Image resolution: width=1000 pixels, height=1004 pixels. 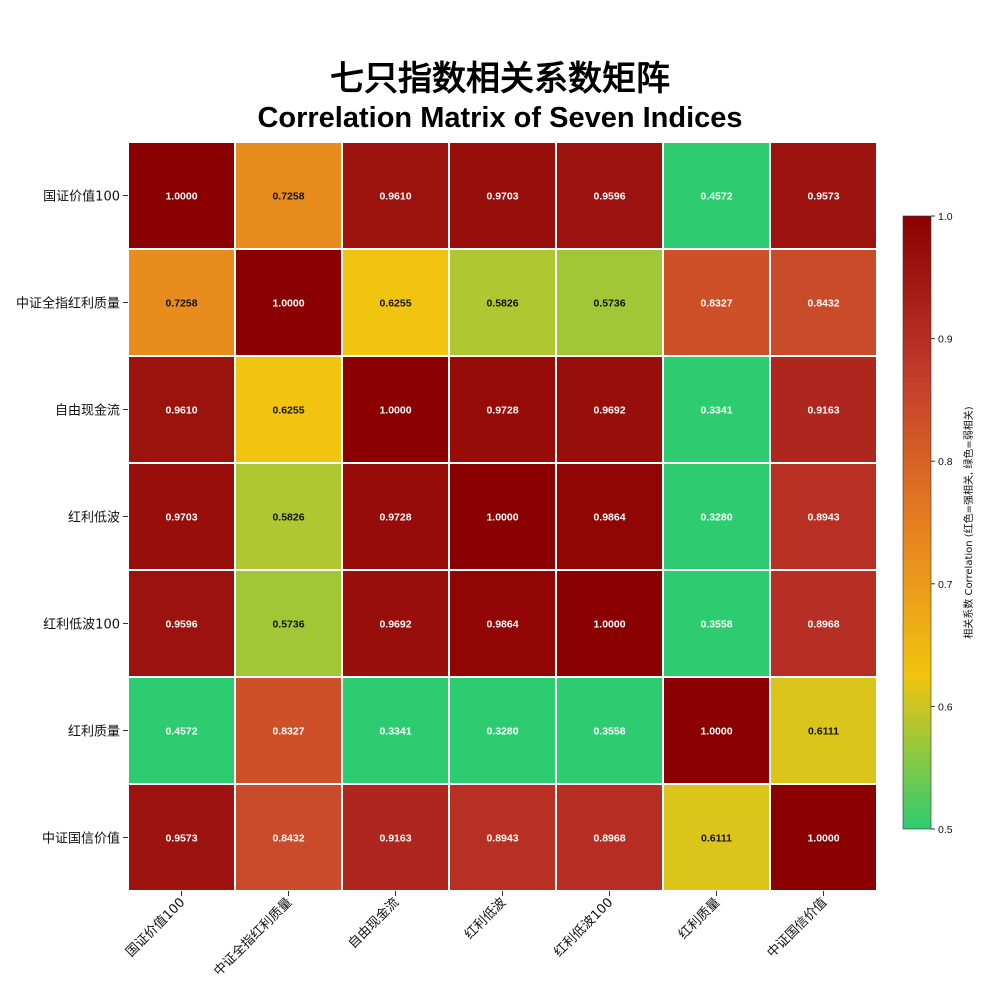 I want to click on row-tick-label: 中证国信价值, so click(x=81, y=839).